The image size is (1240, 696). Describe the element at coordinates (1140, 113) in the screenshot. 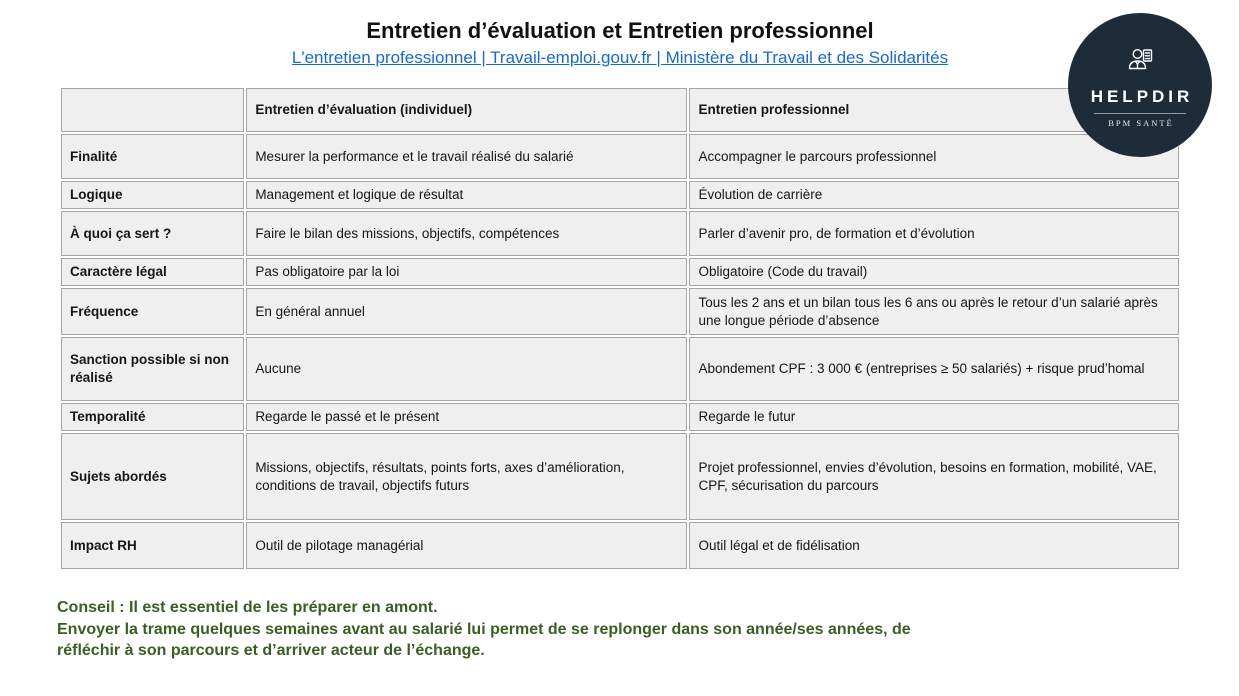

I see `logo-divider` at that location.